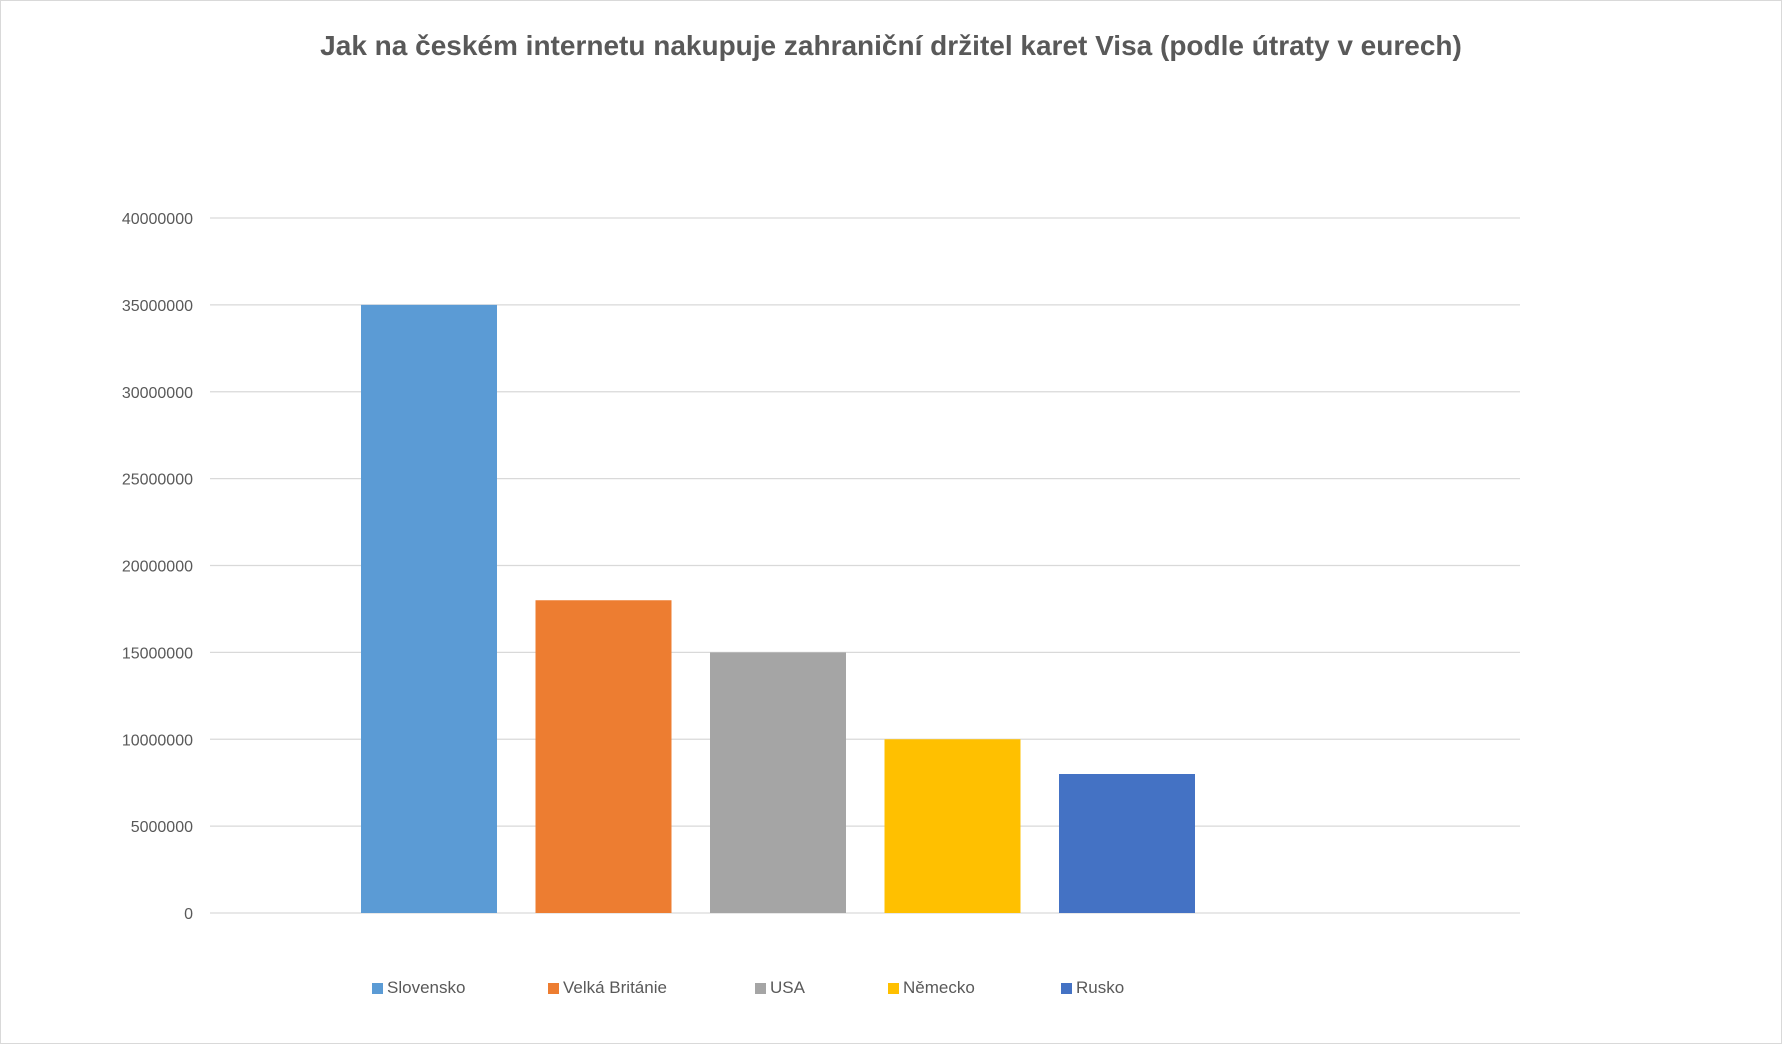 This screenshot has width=1782, height=1044. What do you see at coordinates (188, 914) in the screenshot?
I see `y-tick-label: 0` at bounding box center [188, 914].